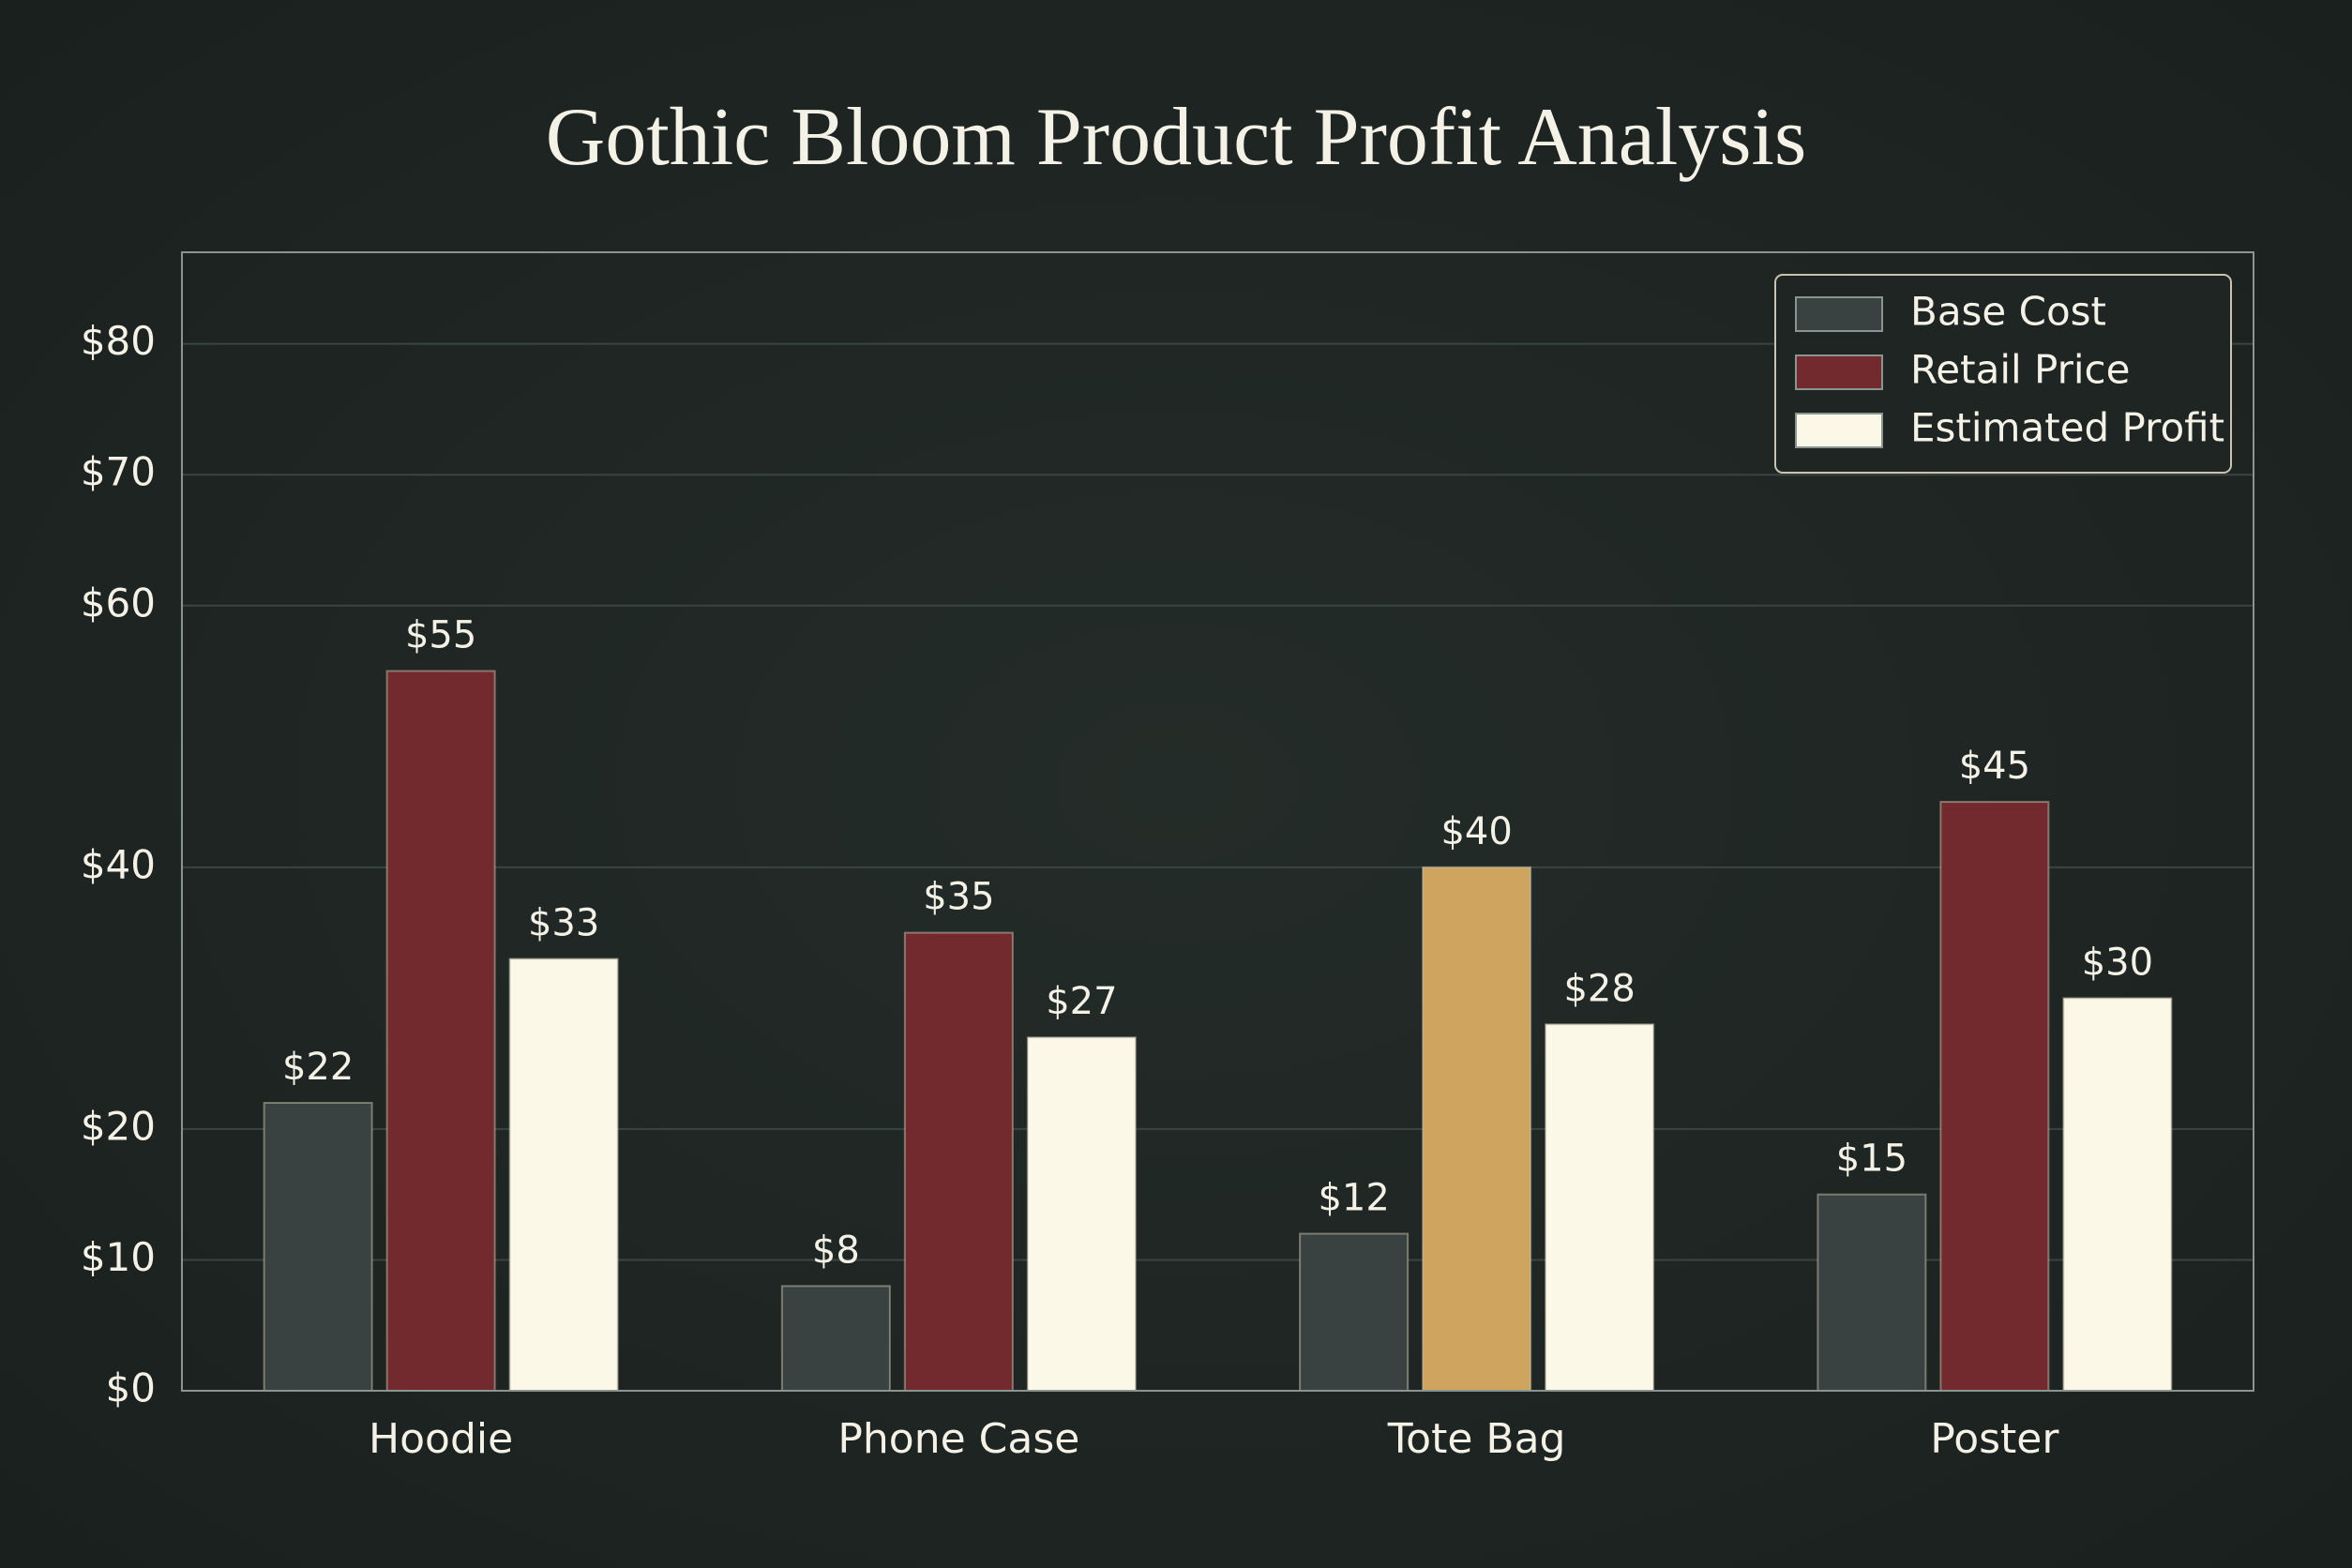 This screenshot has height=1568, width=2352. I want to click on value-label: $28, so click(1599, 988).